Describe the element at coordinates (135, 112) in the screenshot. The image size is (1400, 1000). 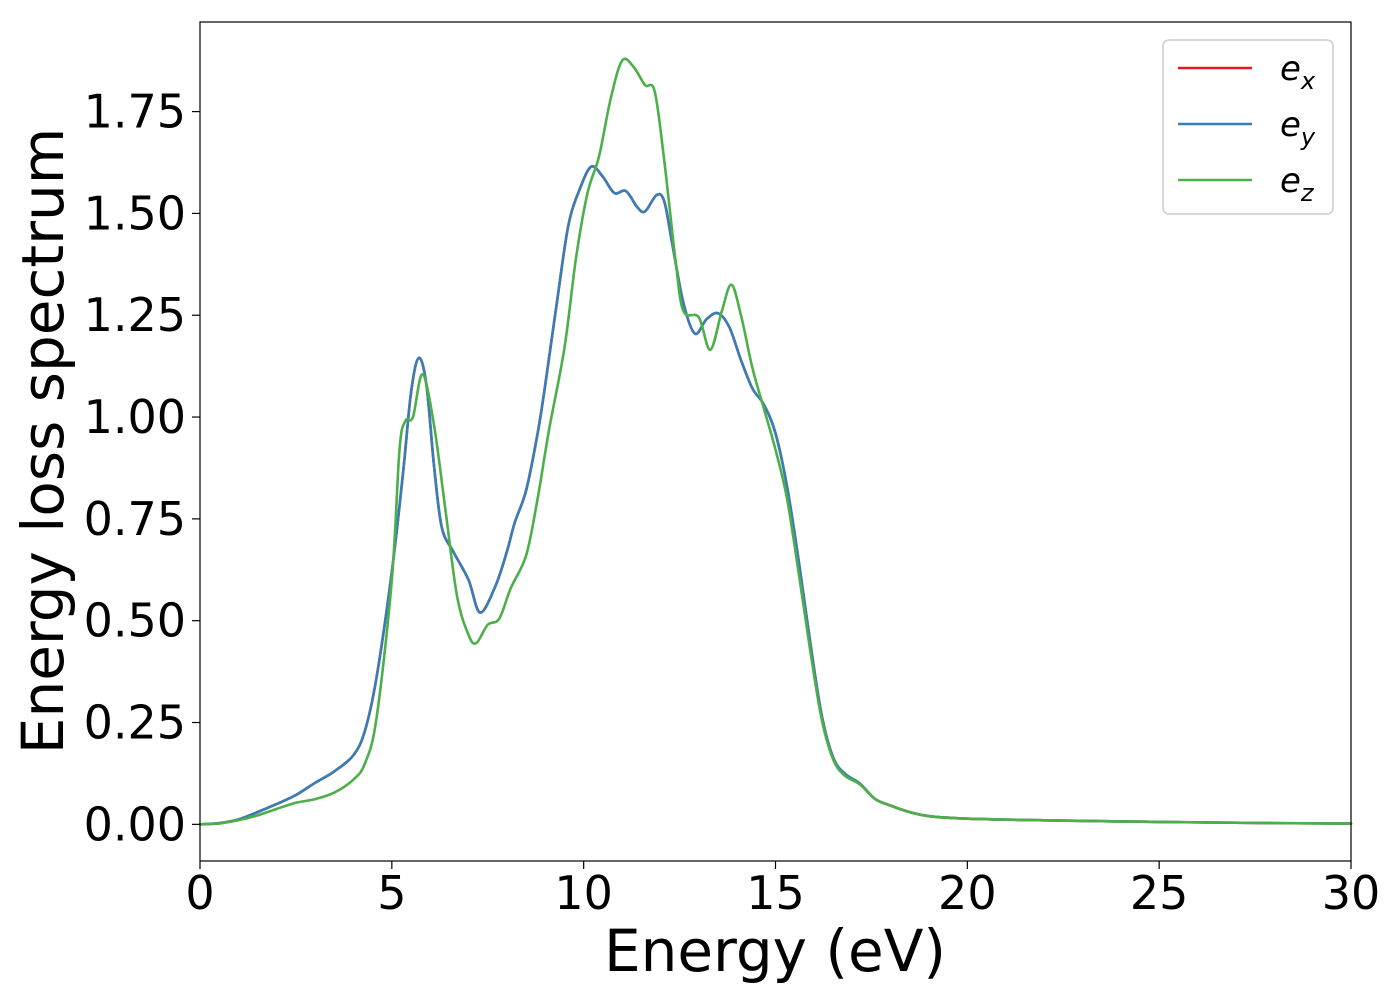
I see `y-tick-label: 1.75` at that location.